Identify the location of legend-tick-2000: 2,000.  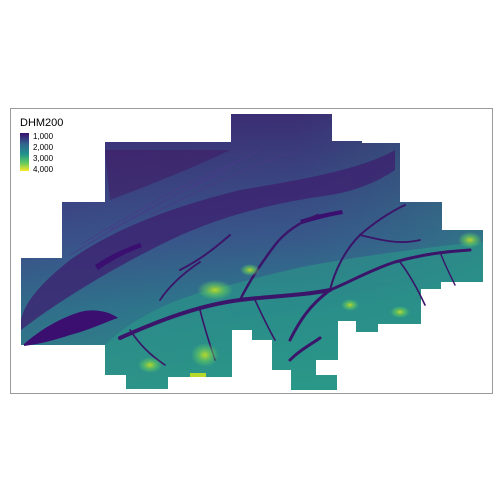
(43, 147).